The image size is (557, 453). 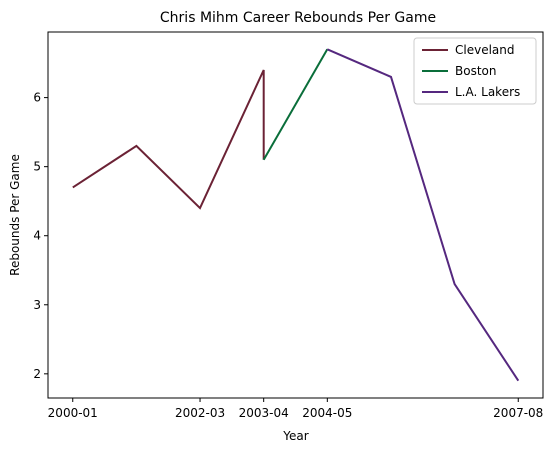 I want to click on x-tick-label: 2007-08, so click(x=518, y=413).